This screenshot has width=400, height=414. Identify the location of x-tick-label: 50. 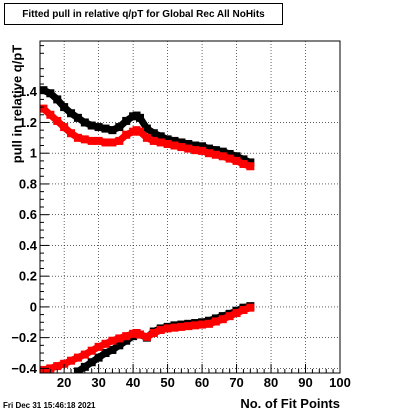
(167, 382).